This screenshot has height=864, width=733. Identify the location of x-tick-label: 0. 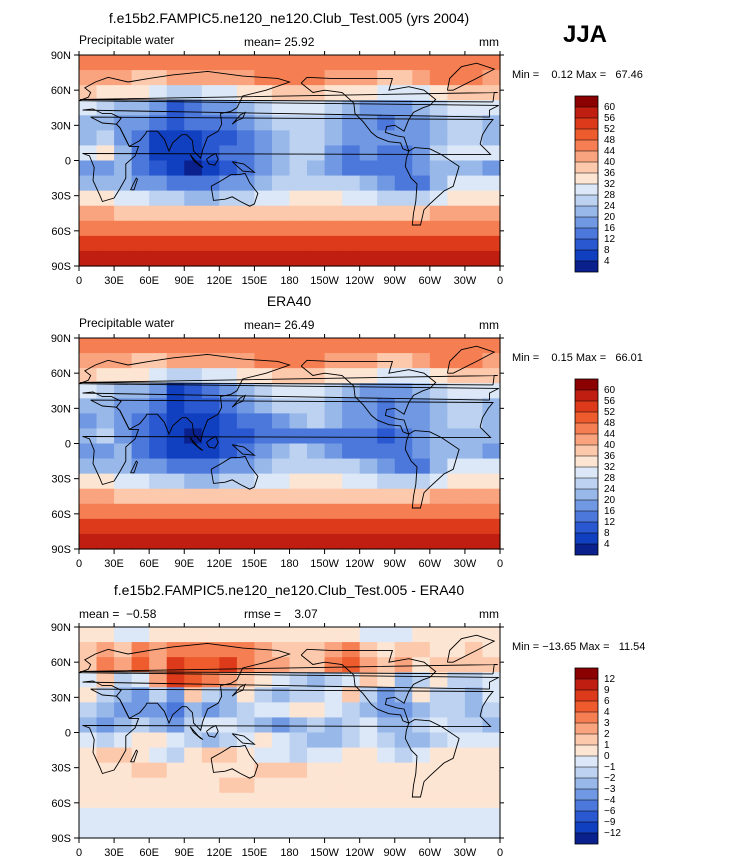
(500, 564).